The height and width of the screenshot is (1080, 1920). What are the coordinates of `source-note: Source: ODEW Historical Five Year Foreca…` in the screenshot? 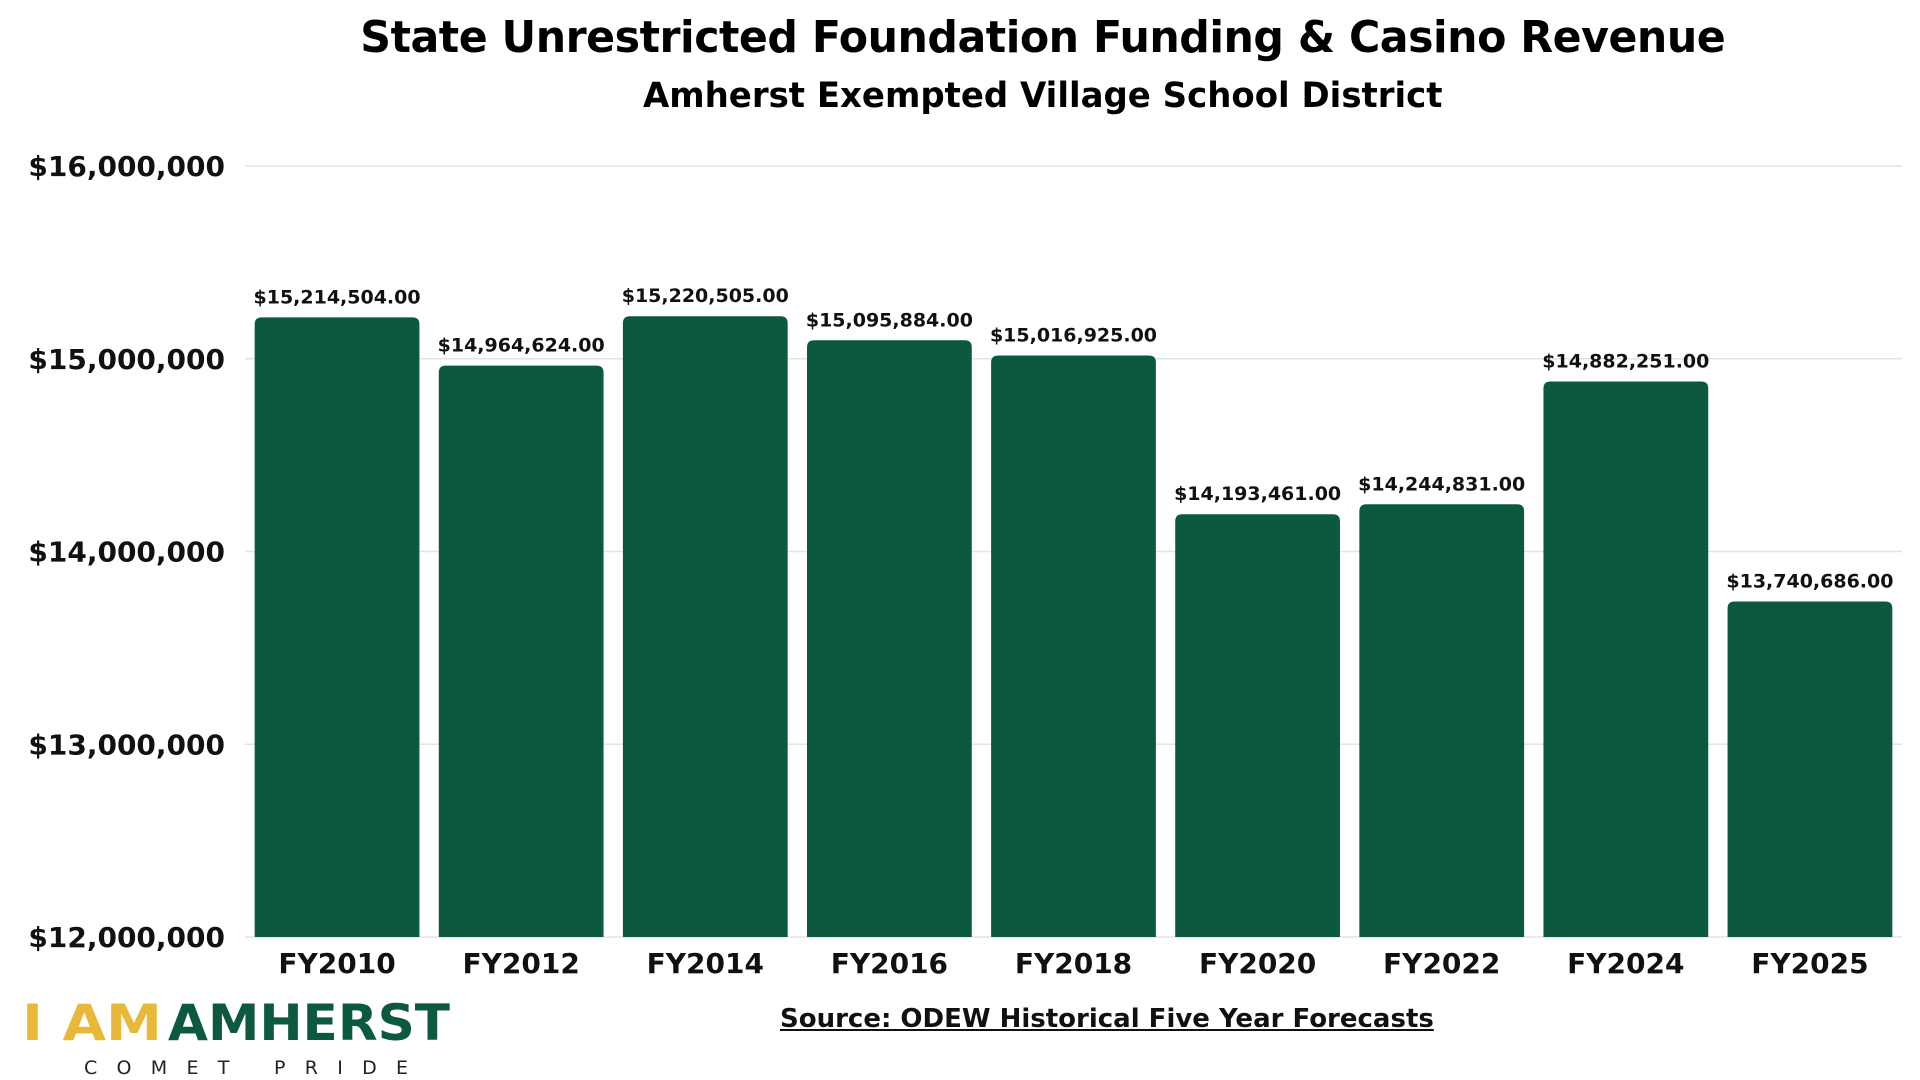 It's located at (1107, 1019).